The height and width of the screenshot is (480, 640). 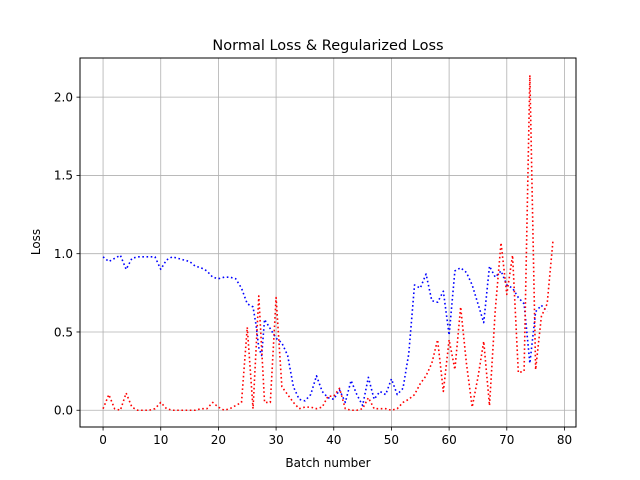 I want to click on y-axis-label: Loss, so click(x=36, y=242).